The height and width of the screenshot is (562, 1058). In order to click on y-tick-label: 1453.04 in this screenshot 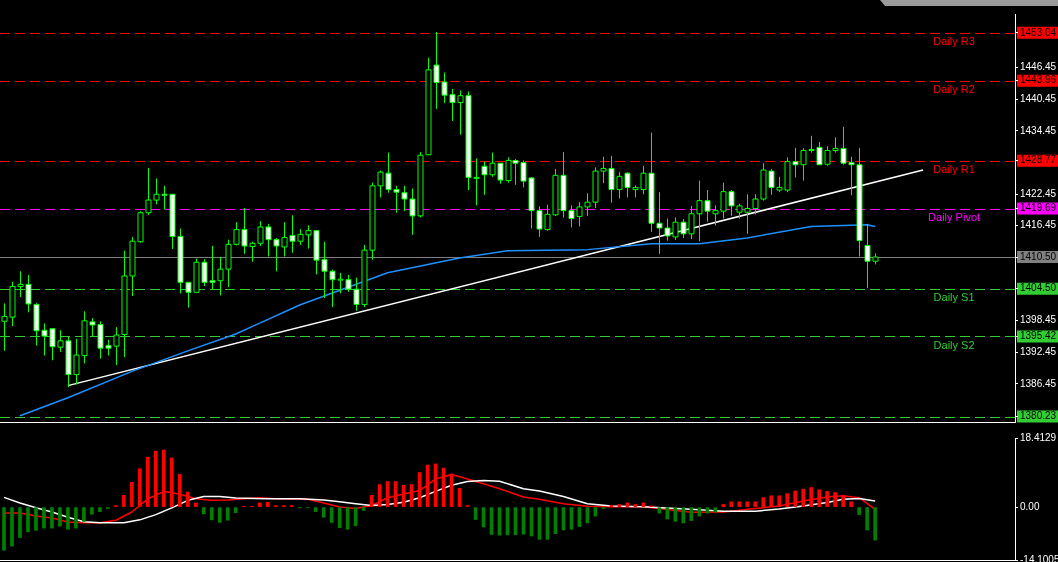, I will do `click(1038, 32)`.